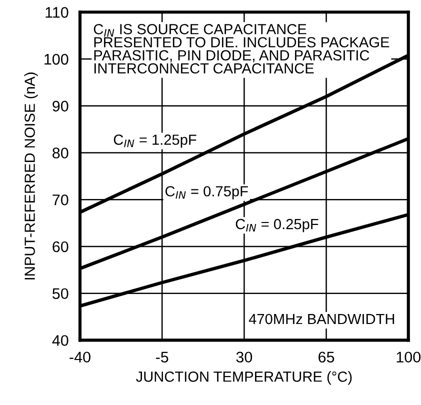  What do you see at coordinates (242, 49) in the screenshot?
I see `annotation: C$_{IN}$ IS SOURCE CAPACITANCE PRESENTED TO DIE. INCLUDES PACKAGE PARASITIC, PIN DIODE, AND PARASITIC INTERCONNECT CAPACITANCE` at bounding box center [242, 49].